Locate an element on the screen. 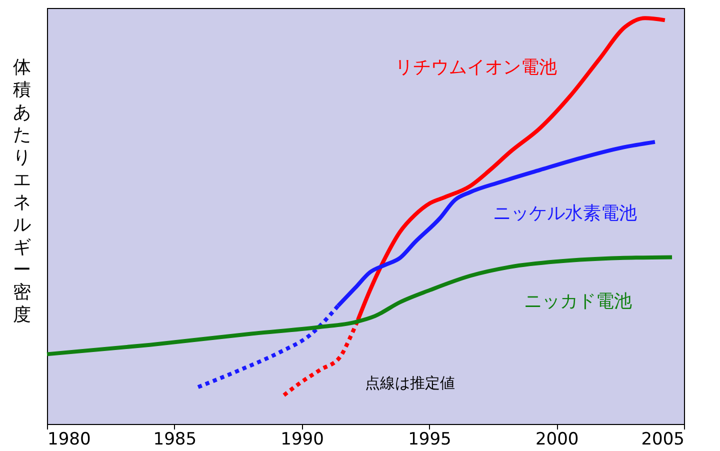  text: 体積あたりエネルギー密度 is located at coordinates (22, 191).